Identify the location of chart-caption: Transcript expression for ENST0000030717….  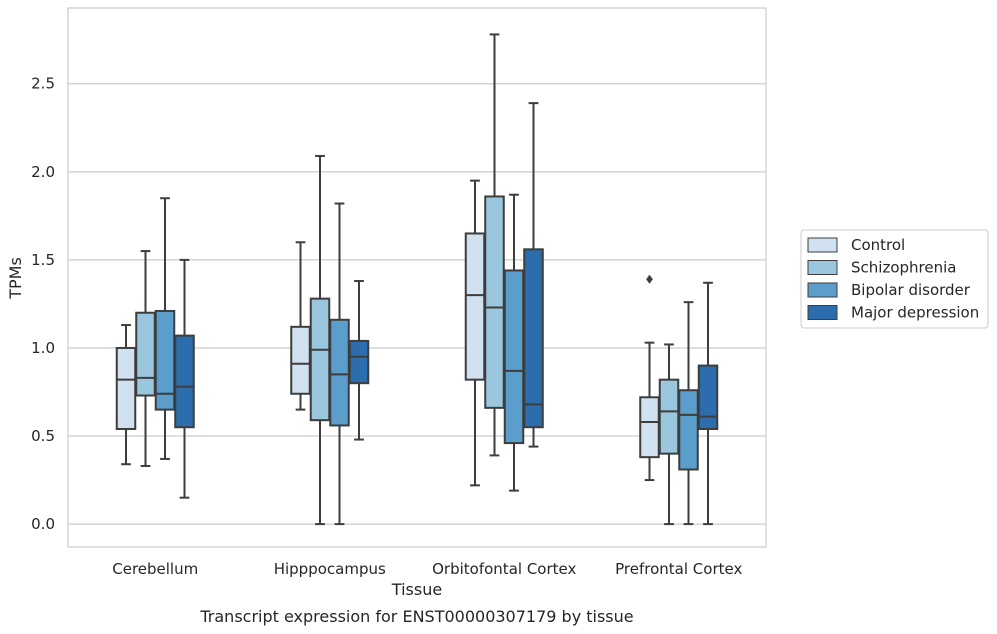
(416, 616).